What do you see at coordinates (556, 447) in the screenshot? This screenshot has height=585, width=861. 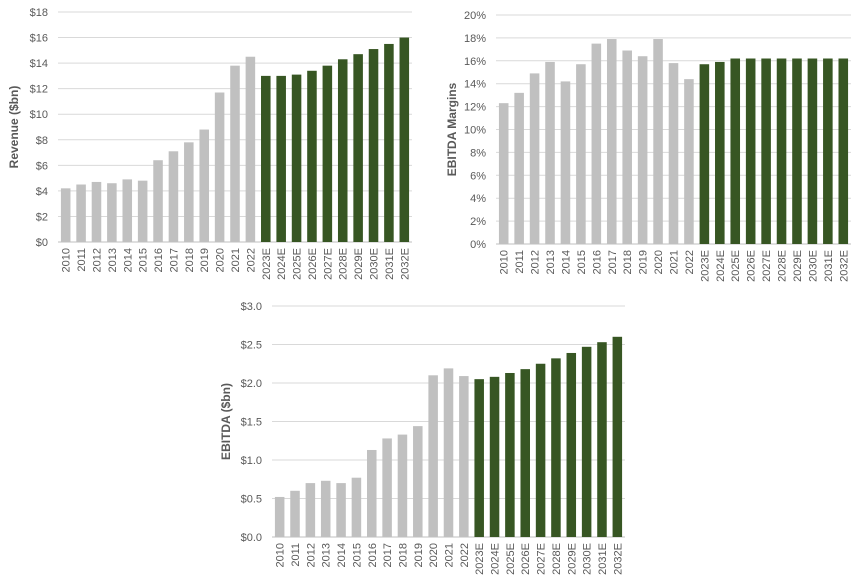 I see `bar-2028e` at bounding box center [556, 447].